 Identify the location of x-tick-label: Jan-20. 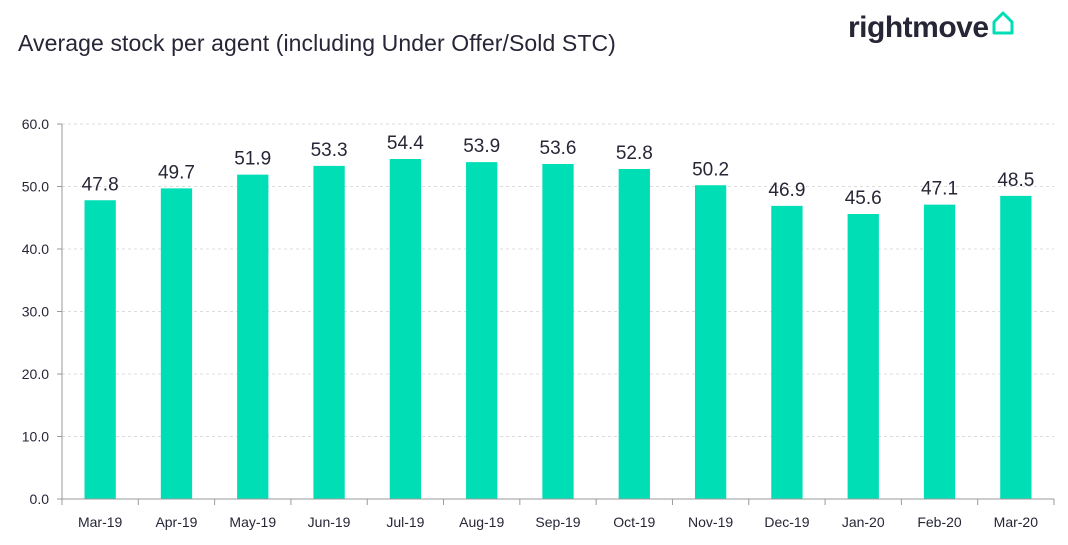
(863, 522).